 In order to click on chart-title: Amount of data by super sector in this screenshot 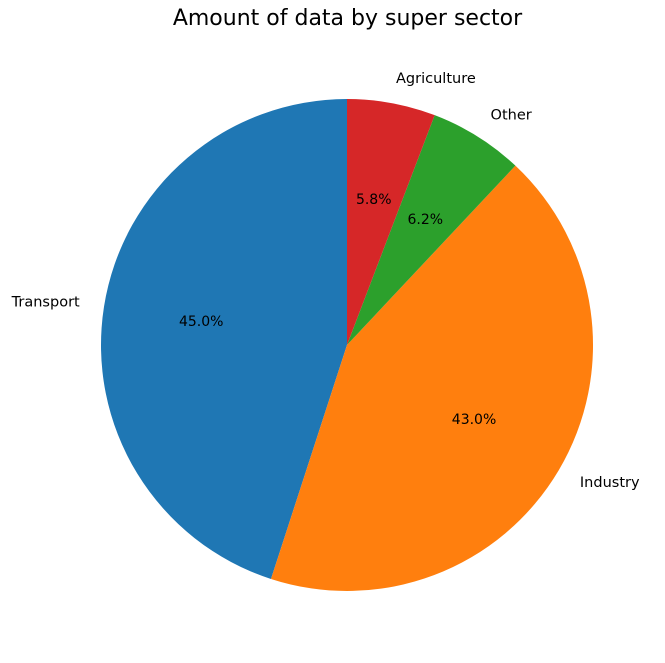, I will do `click(347, 18)`.